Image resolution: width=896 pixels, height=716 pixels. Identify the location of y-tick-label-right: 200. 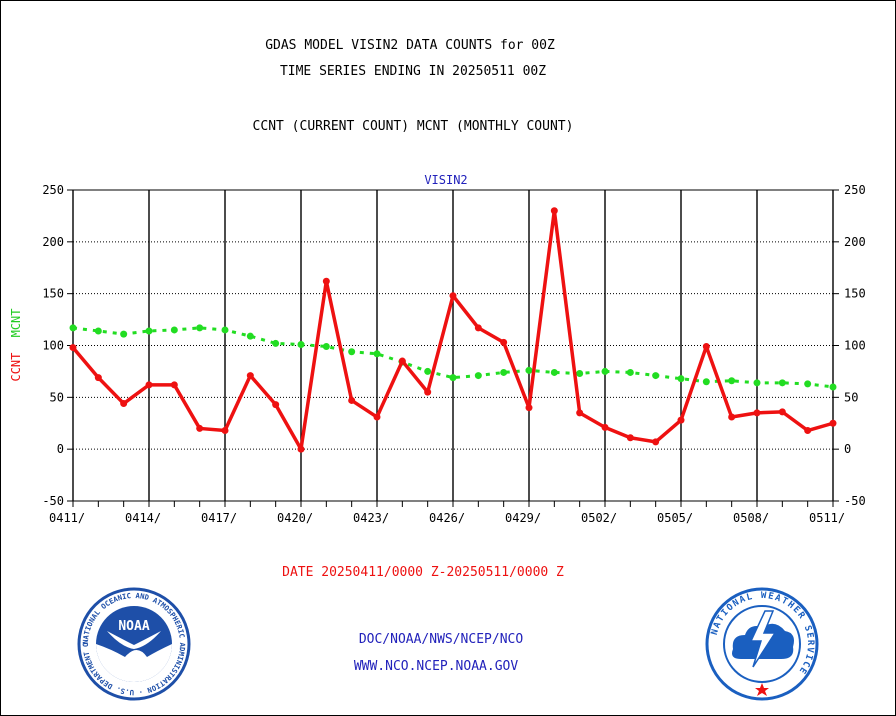
(855, 242).